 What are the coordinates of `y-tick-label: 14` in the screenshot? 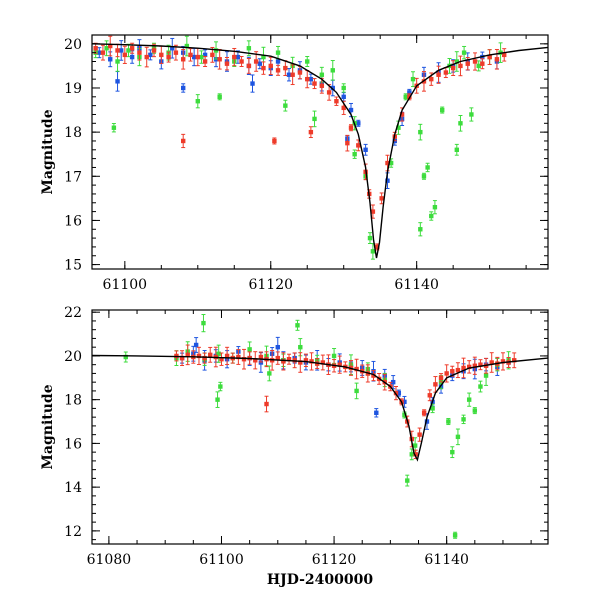 It's located at (73, 488).